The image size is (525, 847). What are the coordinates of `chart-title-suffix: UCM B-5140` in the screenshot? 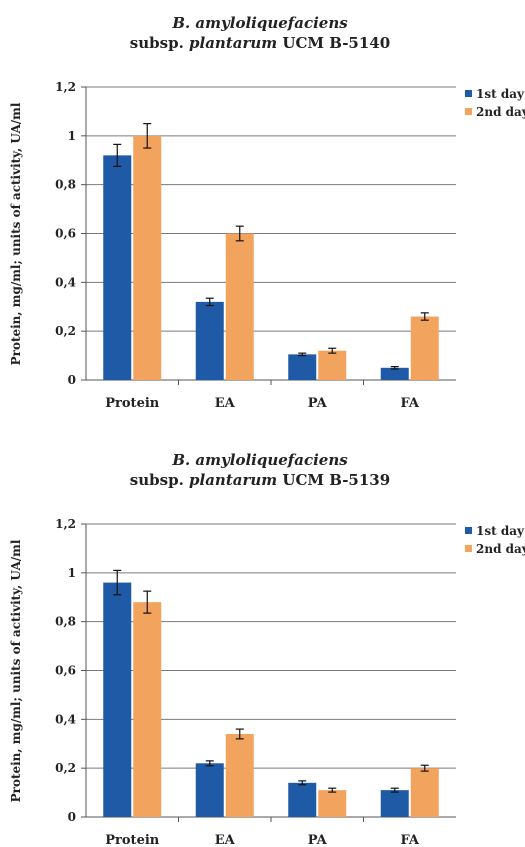 It's located at (336, 43).